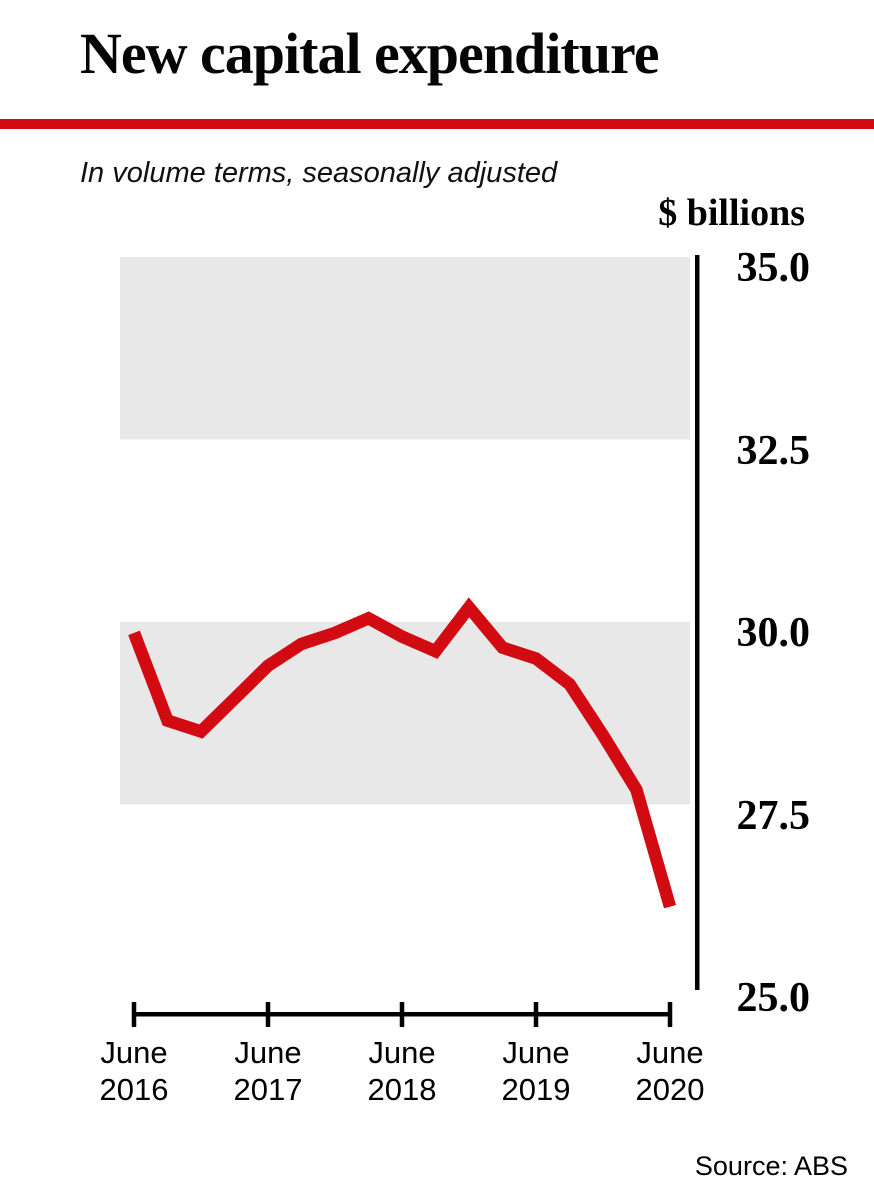  Describe the element at coordinates (773, 450) in the screenshot. I see `y-axis-tick-label: 32.5` at that location.